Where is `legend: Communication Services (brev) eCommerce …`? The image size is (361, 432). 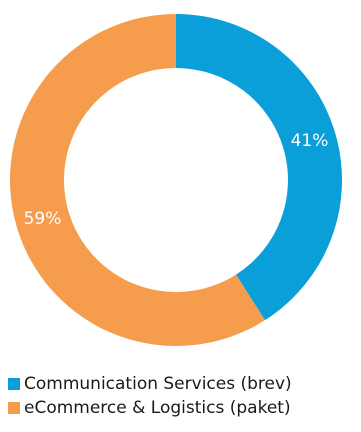 legend: Communication Services (brev) eCommerce … is located at coordinates (150, 396).